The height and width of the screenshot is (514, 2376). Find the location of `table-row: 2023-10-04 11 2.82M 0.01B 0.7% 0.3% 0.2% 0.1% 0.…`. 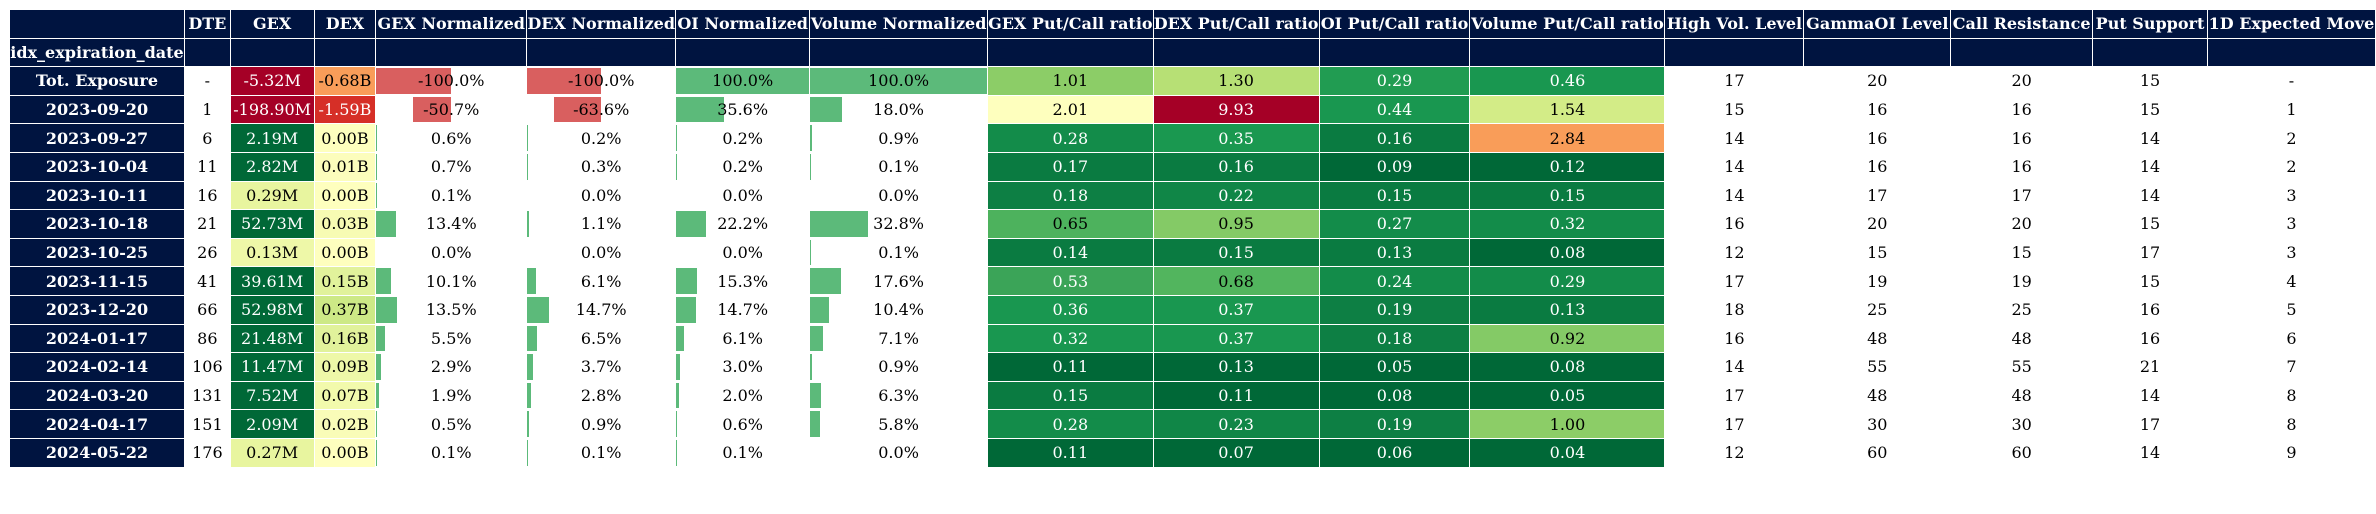

table-row: 2023-10-04 11 2.82M 0.01B 0.7% 0.3% 0.2% 0.1% 0.… is located at coordinates (1192, 166).